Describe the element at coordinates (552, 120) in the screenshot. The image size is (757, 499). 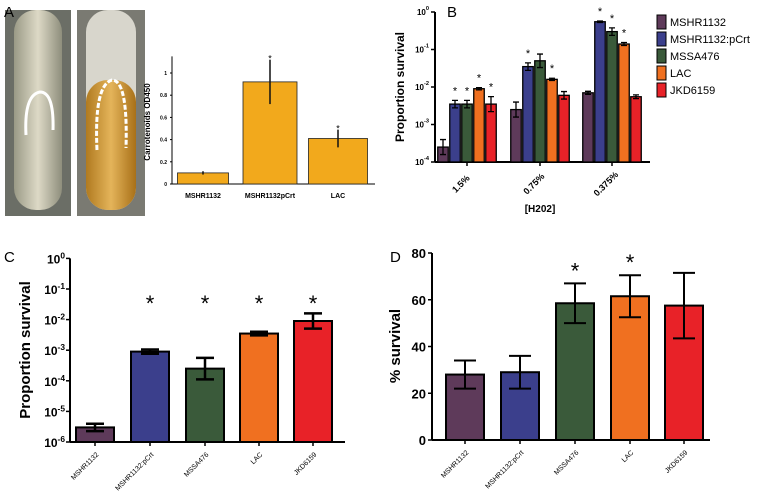
I see `b-bar-LAC-0.75%` at that location.